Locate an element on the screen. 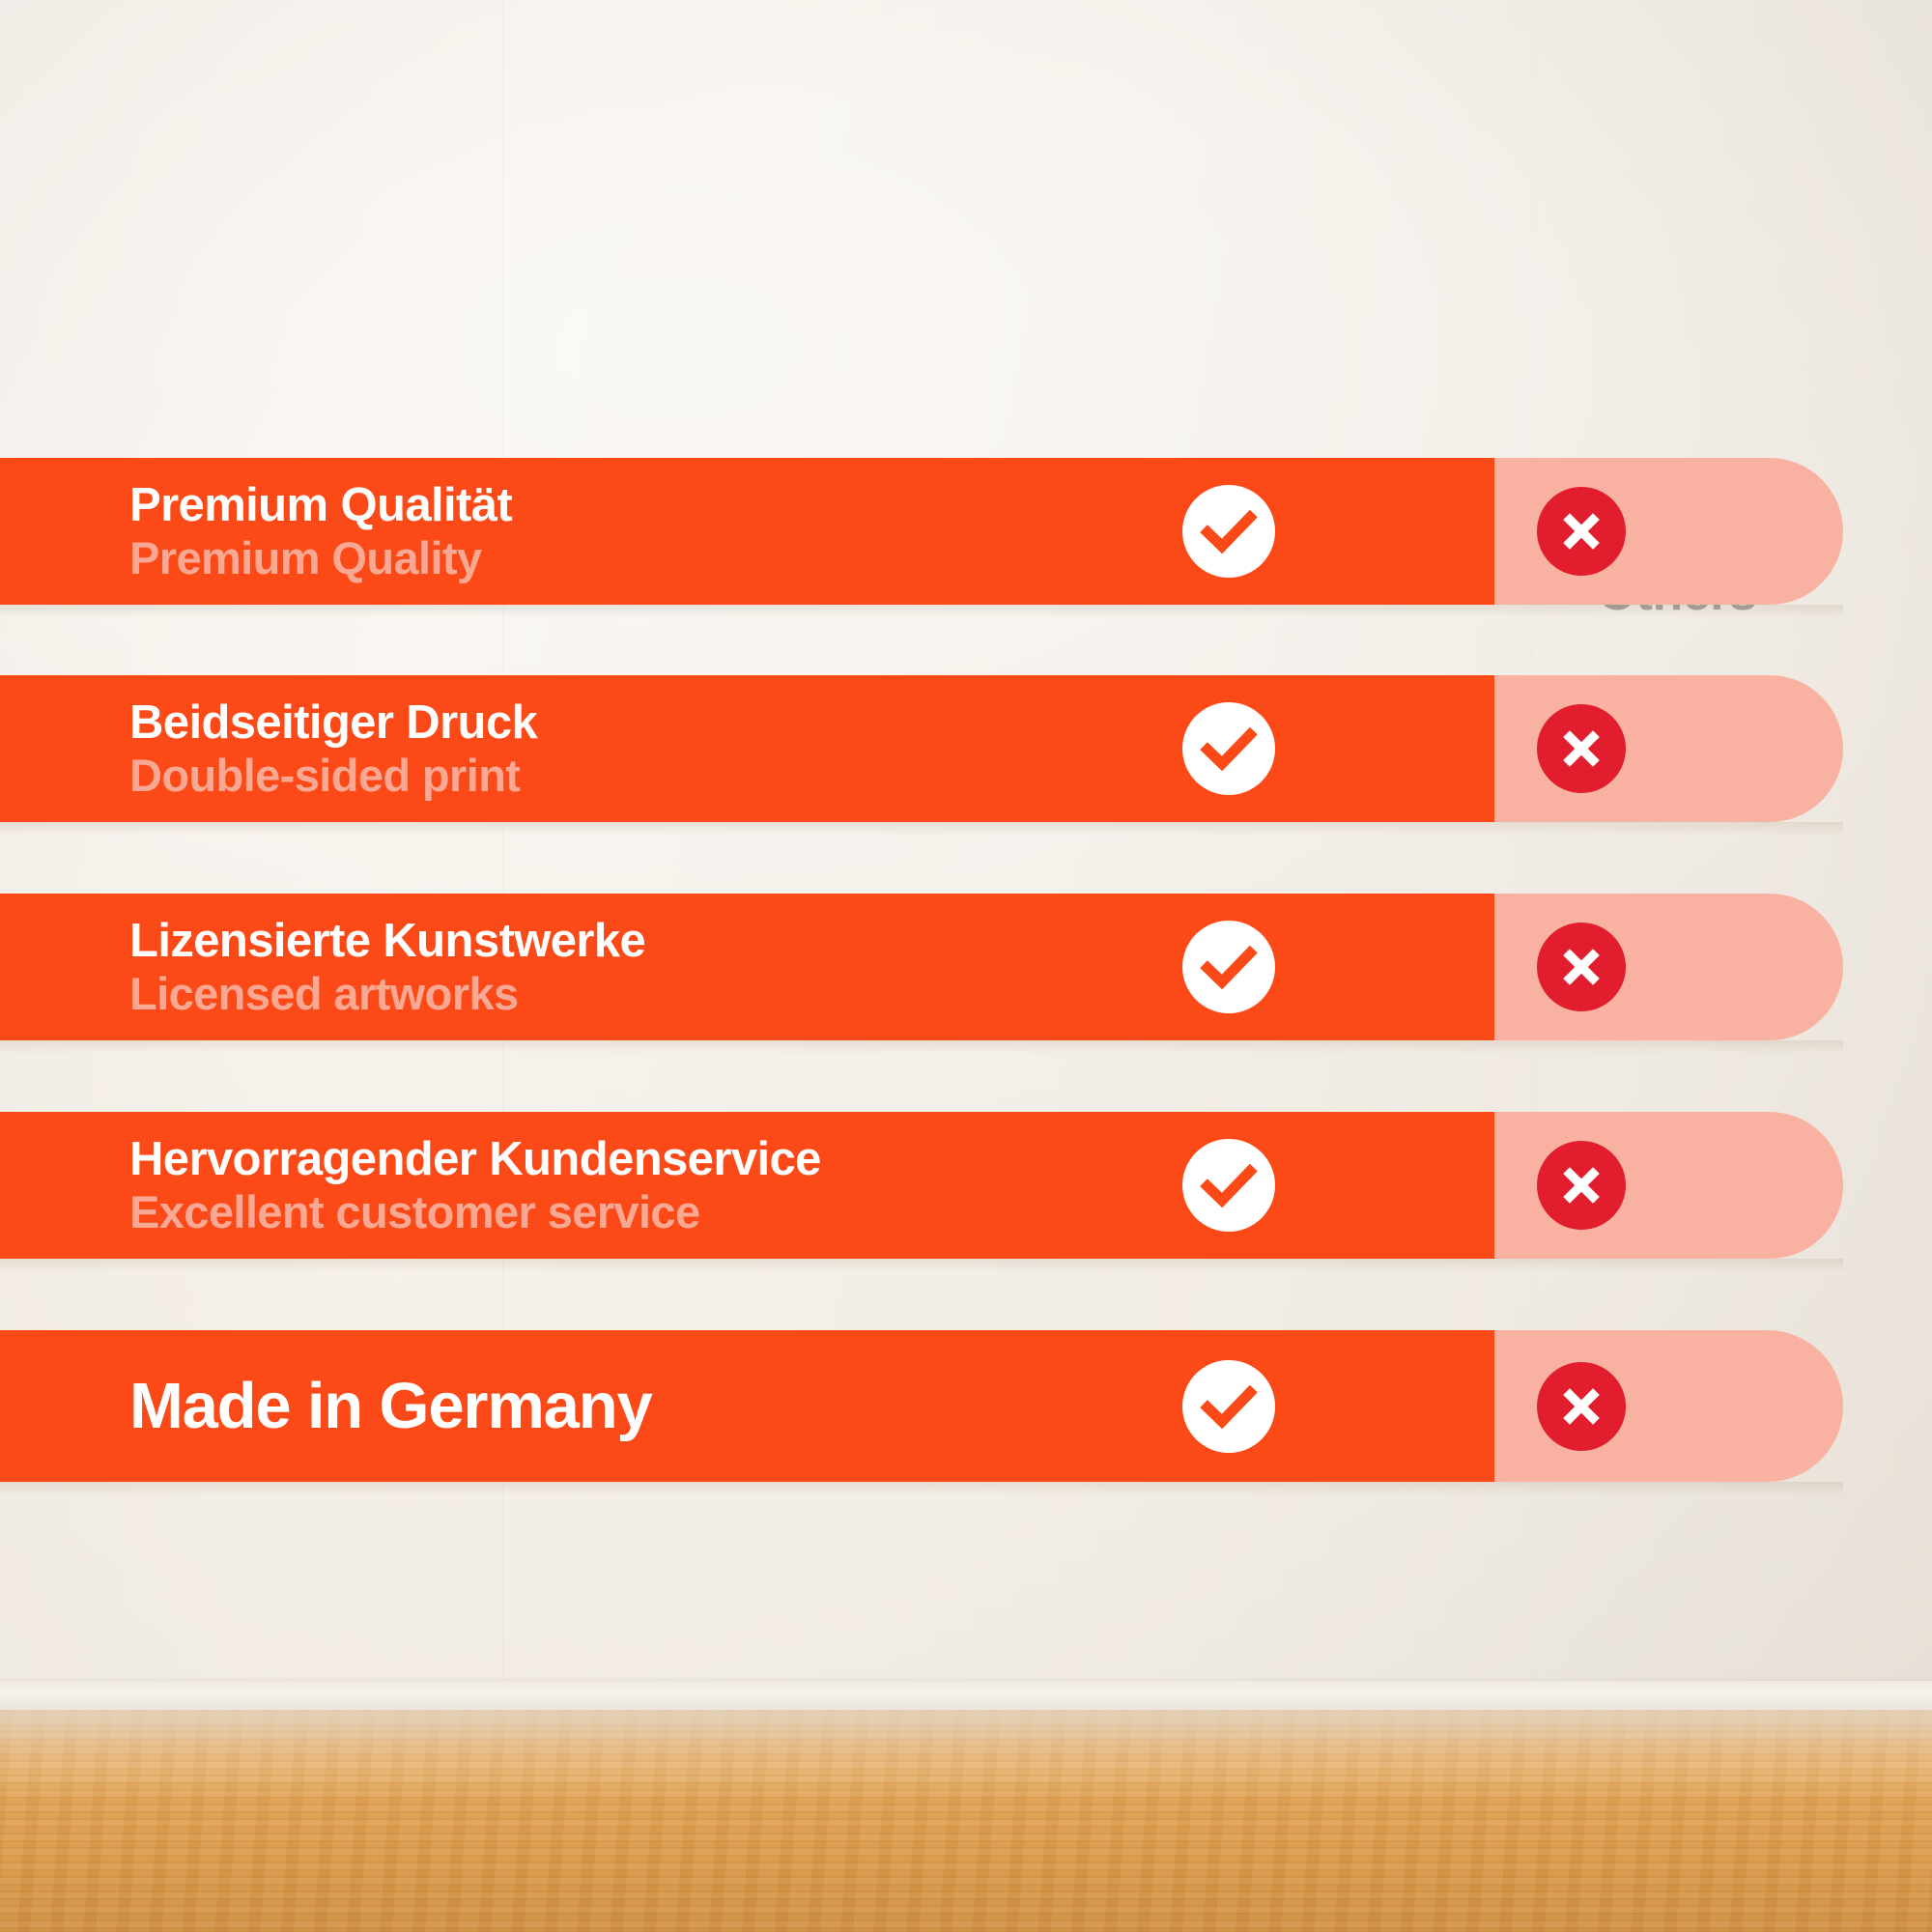 Image resolution: width=1932 pixels, height=1932 pixels. feature-label-en: Excellent customer service is located at coordinates (414, 1211).